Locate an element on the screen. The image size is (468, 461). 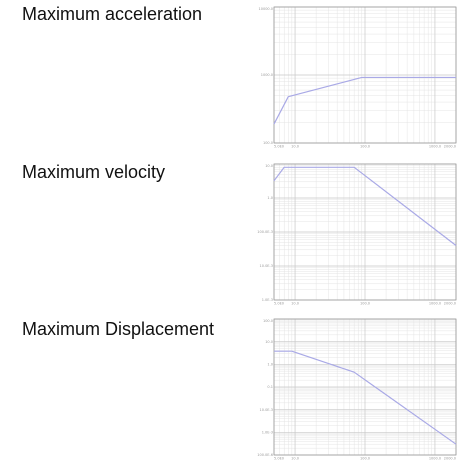
heading-acceleration: Maximum acceleration is located at coordinates (112, 14).